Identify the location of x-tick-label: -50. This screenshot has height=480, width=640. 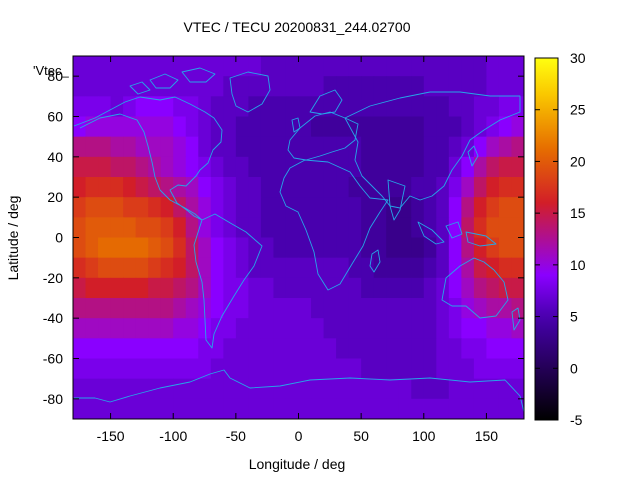
(236, 436).